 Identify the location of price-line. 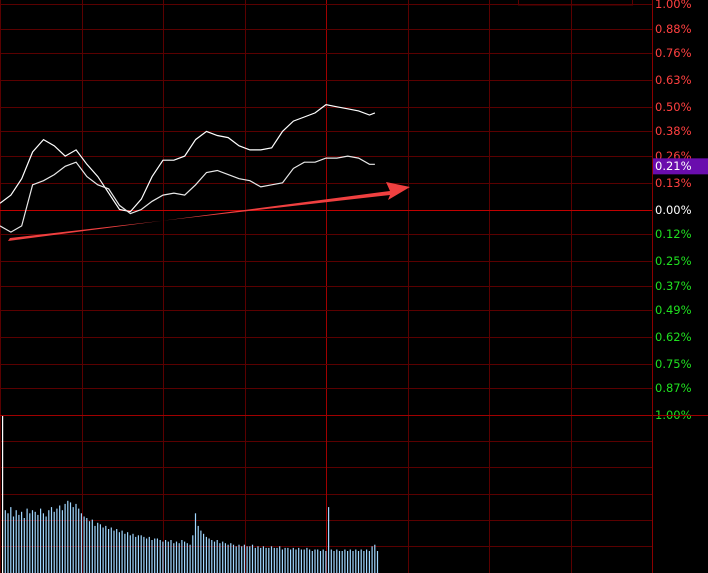
(187, 194).